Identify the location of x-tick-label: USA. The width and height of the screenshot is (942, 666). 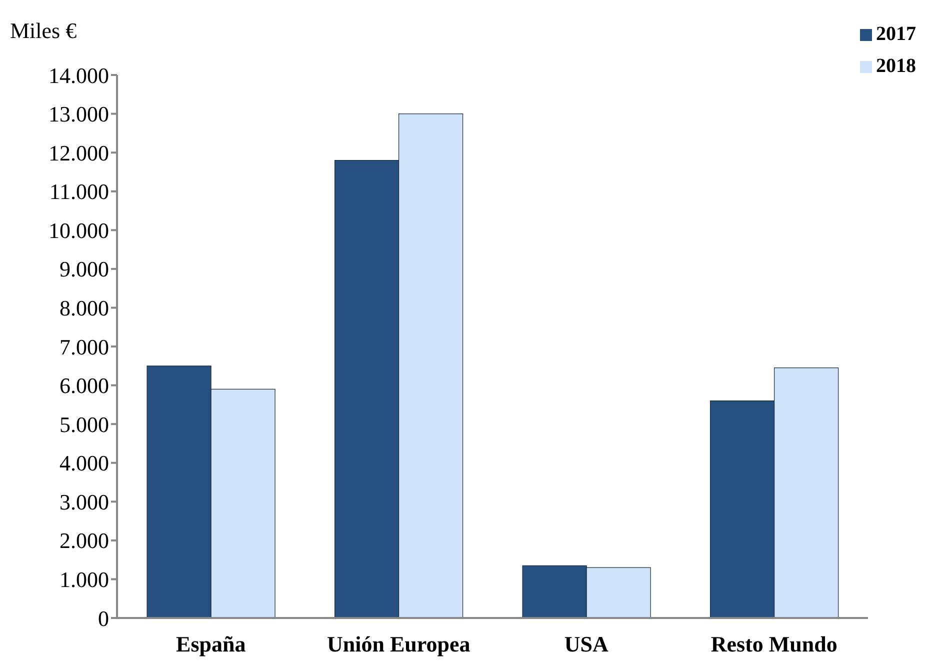
(586, 644).